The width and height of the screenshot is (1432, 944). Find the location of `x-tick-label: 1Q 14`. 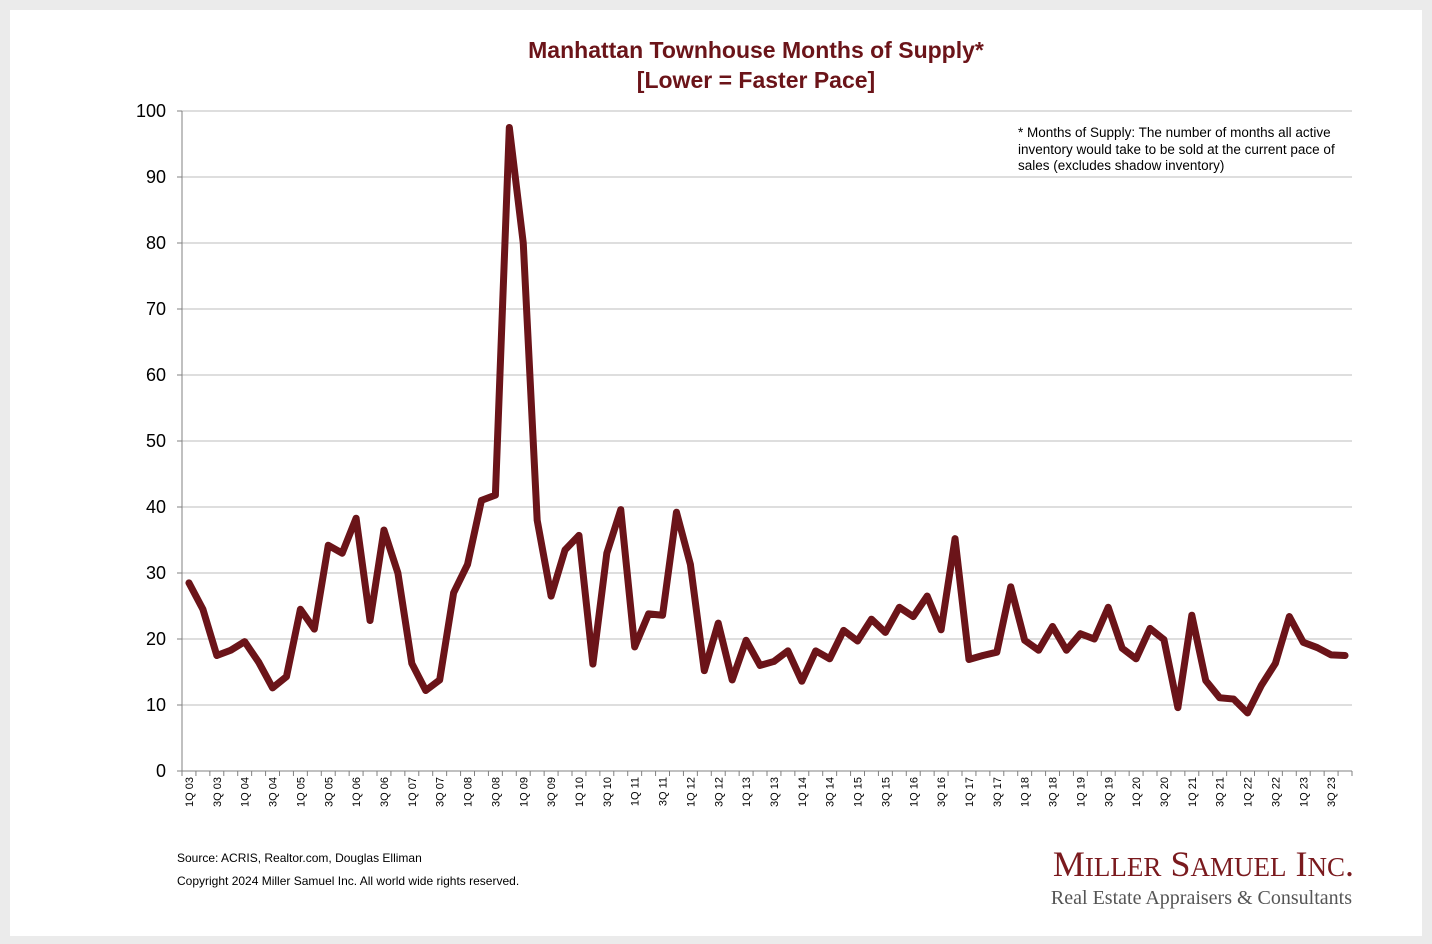

x-tick-label: 1Q 14 is located at coordinates (803, 792).